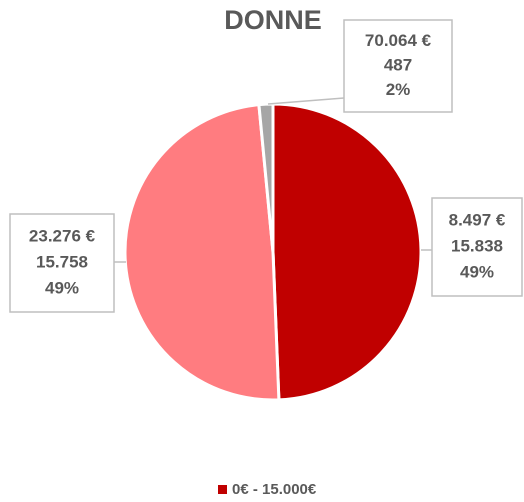  I want to click on amount-label: 8.497 €, so click(477, 220).